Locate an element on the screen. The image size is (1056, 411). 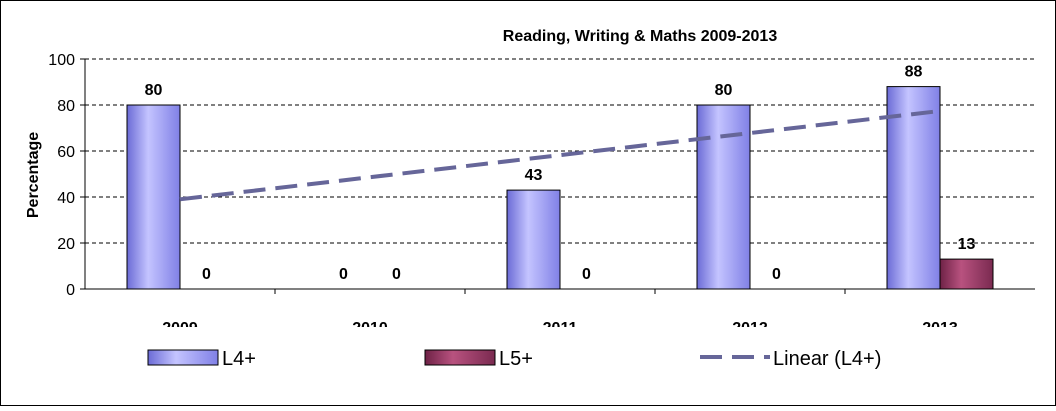
y-tick-label: 60 is located at coordinates (66, 152).